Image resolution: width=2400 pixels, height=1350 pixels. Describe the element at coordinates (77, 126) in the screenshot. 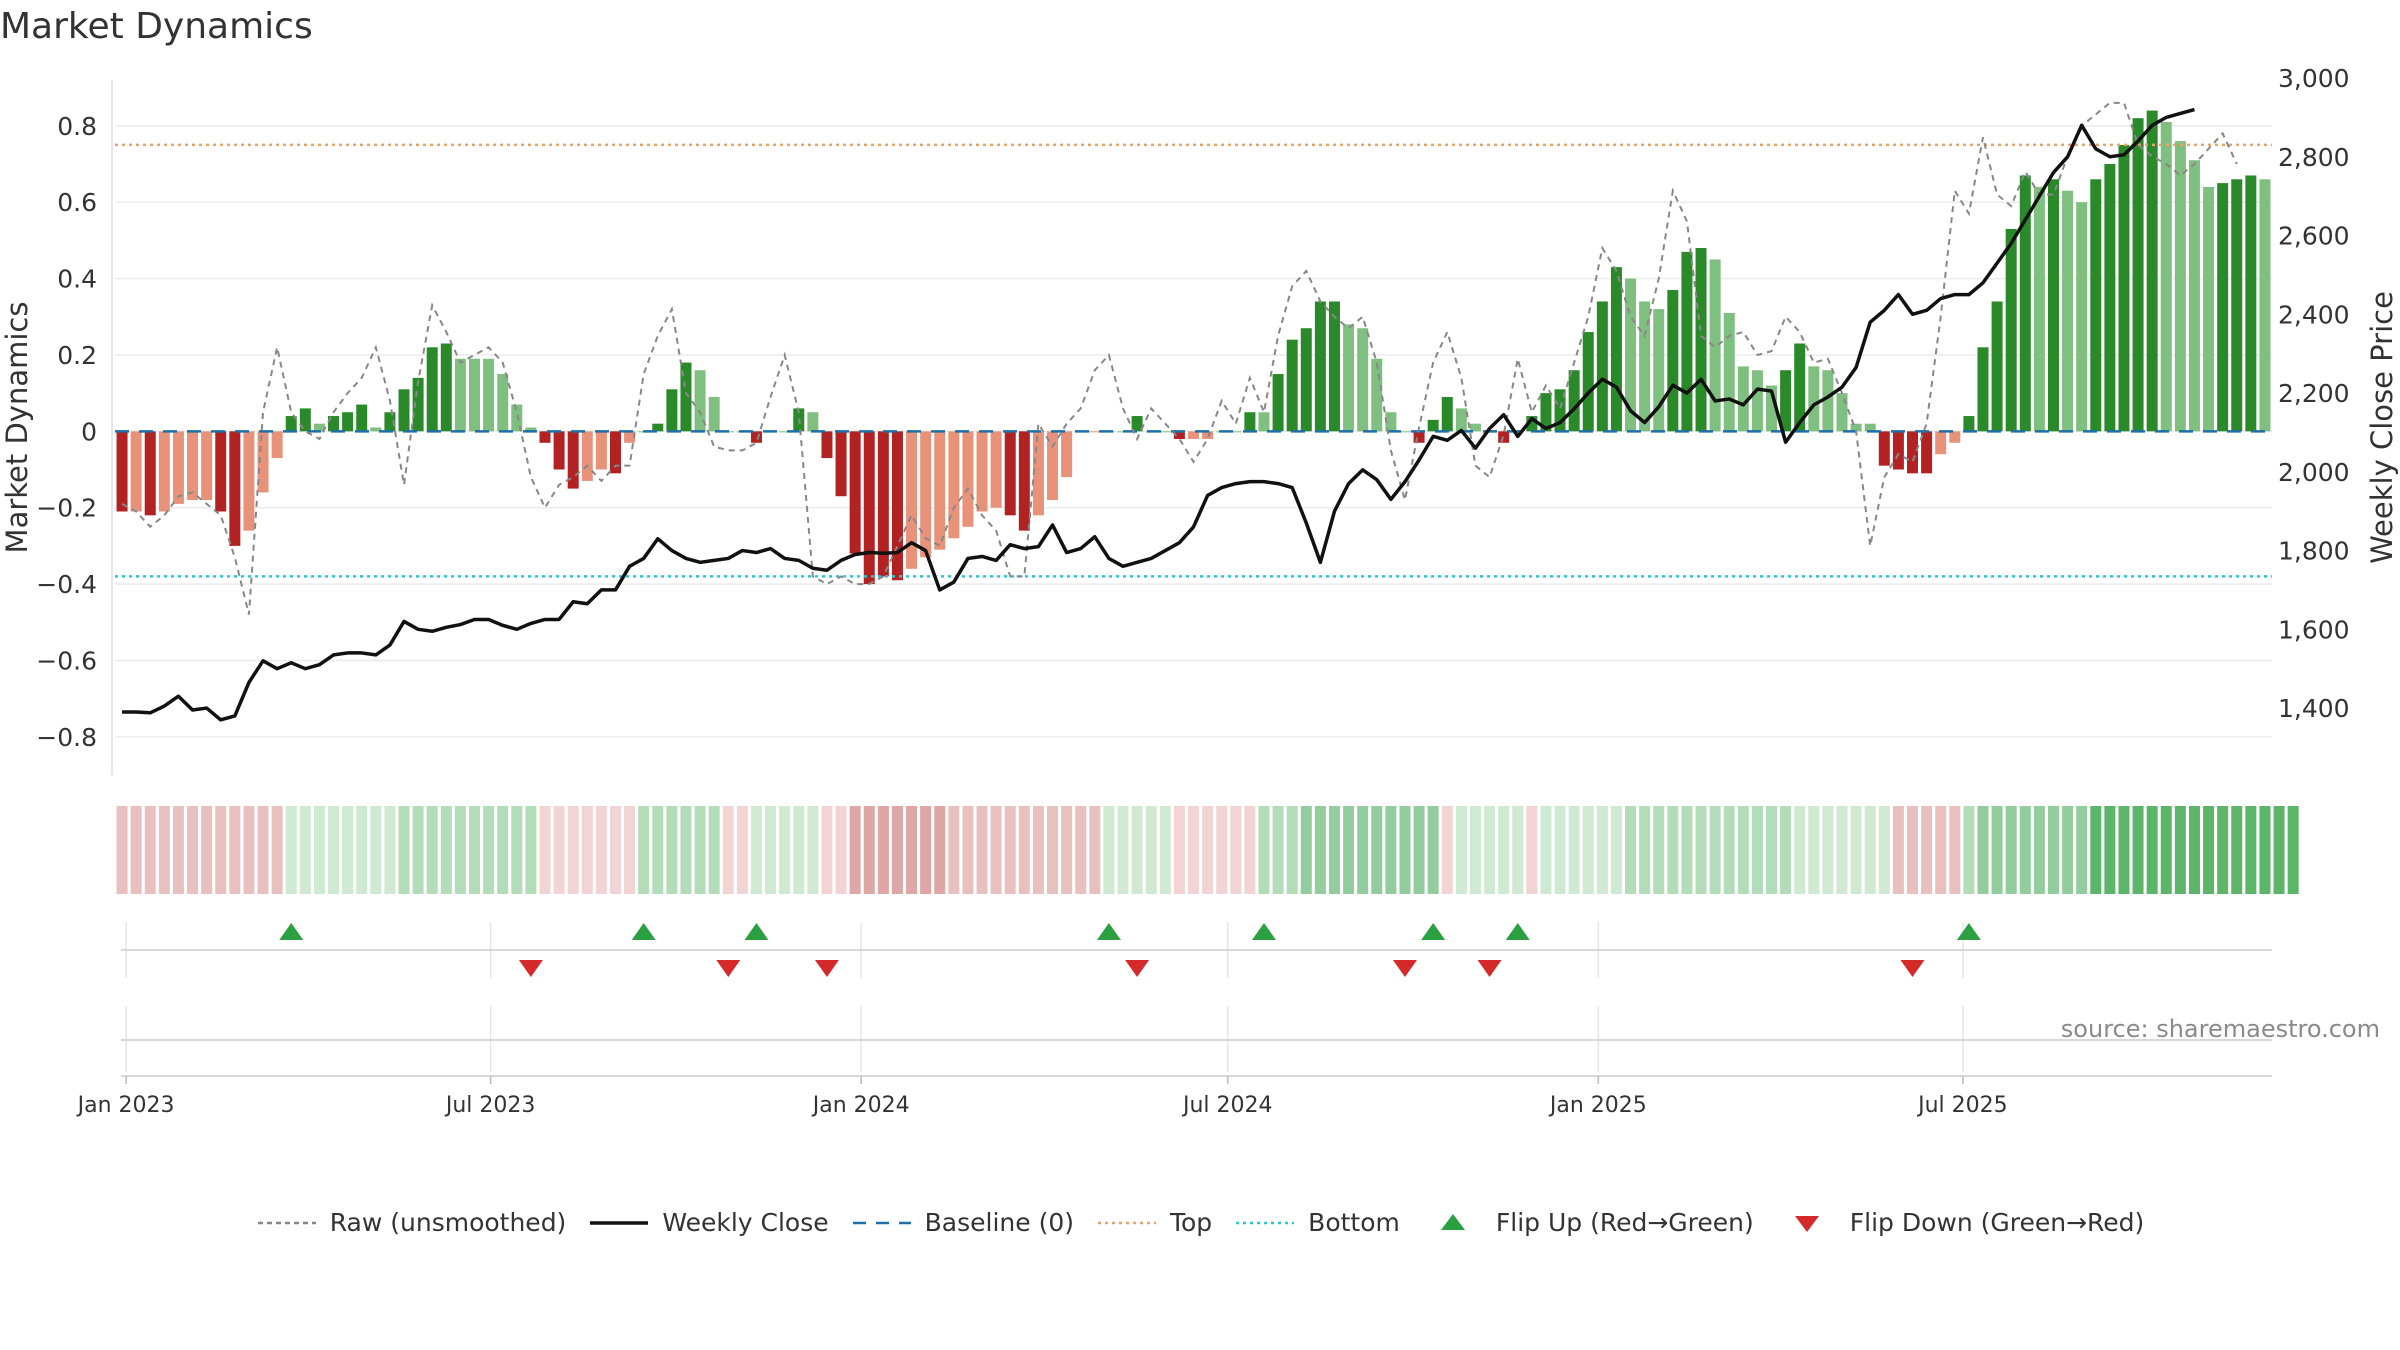

I see `left-tick-label: 0.8` at that location.